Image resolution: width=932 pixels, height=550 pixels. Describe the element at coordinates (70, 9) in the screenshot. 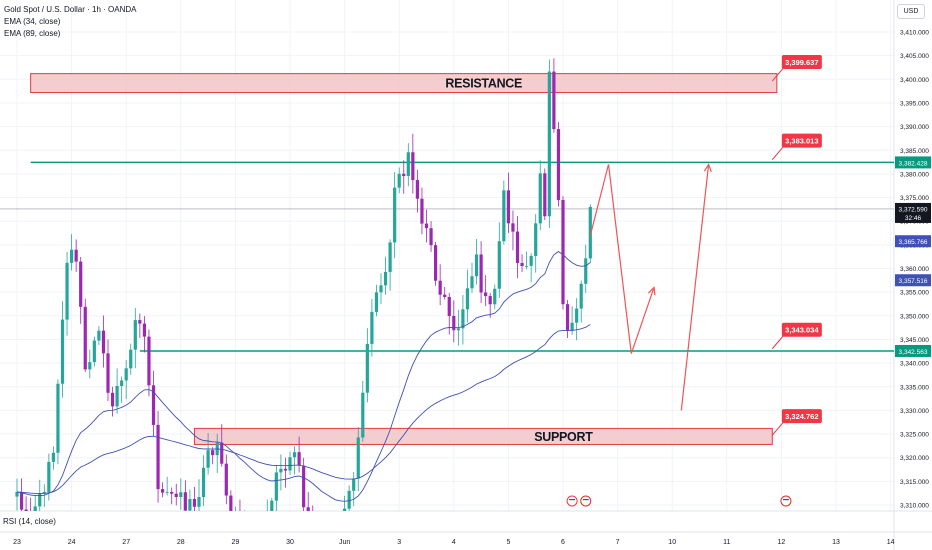

I see `symbol-title: Gold Spot / U.S. Dollar · 1h · OANDA` at that location.